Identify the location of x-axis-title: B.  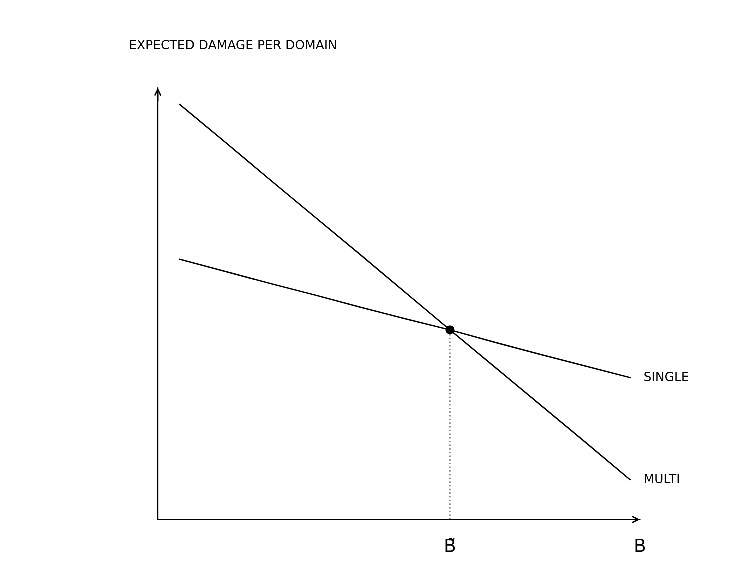
(641, 545).